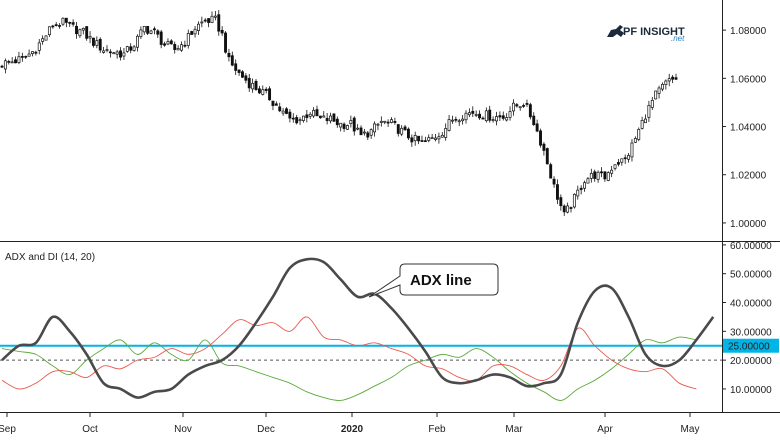 The image size is (780, 443). I want to click on callout-label: ADX line, so click(441, 280).